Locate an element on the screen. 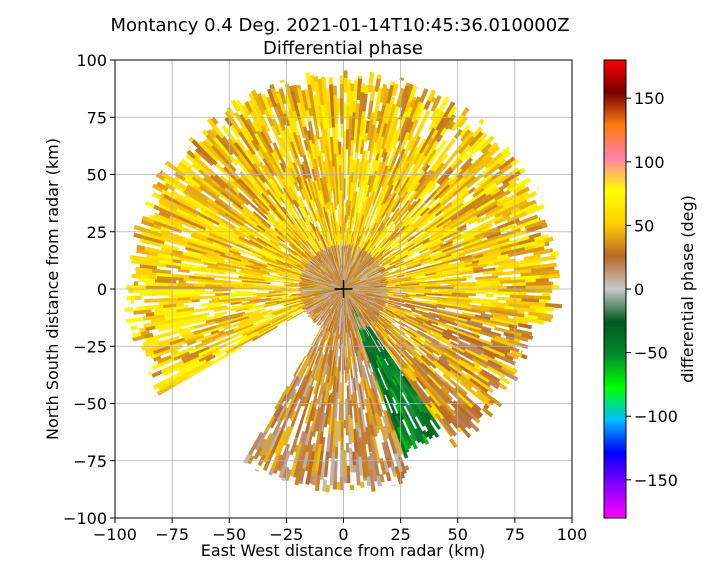  colorbar-tick-label: −100 is located at coordinates (656, 416).